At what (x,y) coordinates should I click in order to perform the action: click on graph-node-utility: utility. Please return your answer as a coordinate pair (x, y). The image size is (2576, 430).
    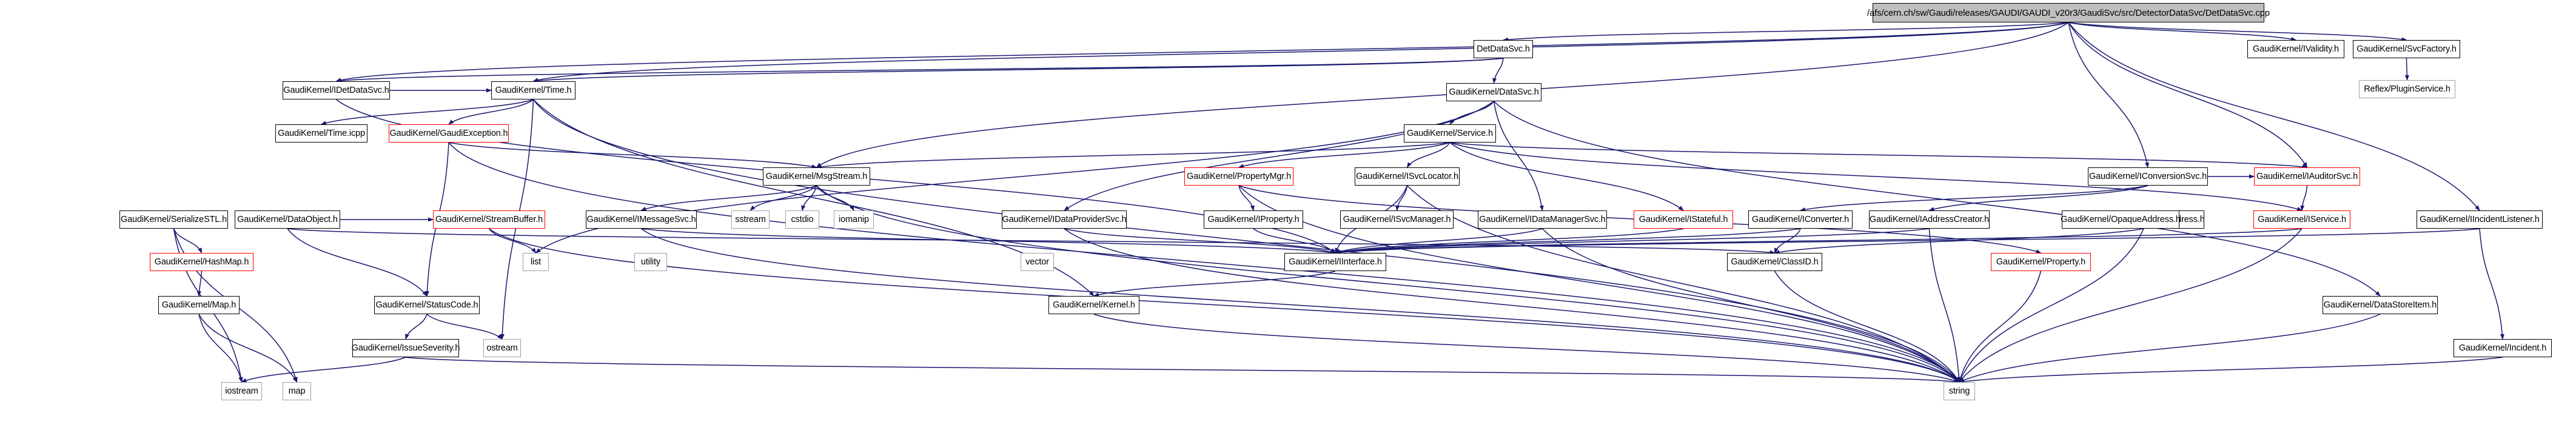
    Looking at the image, I should click on (650, 262).